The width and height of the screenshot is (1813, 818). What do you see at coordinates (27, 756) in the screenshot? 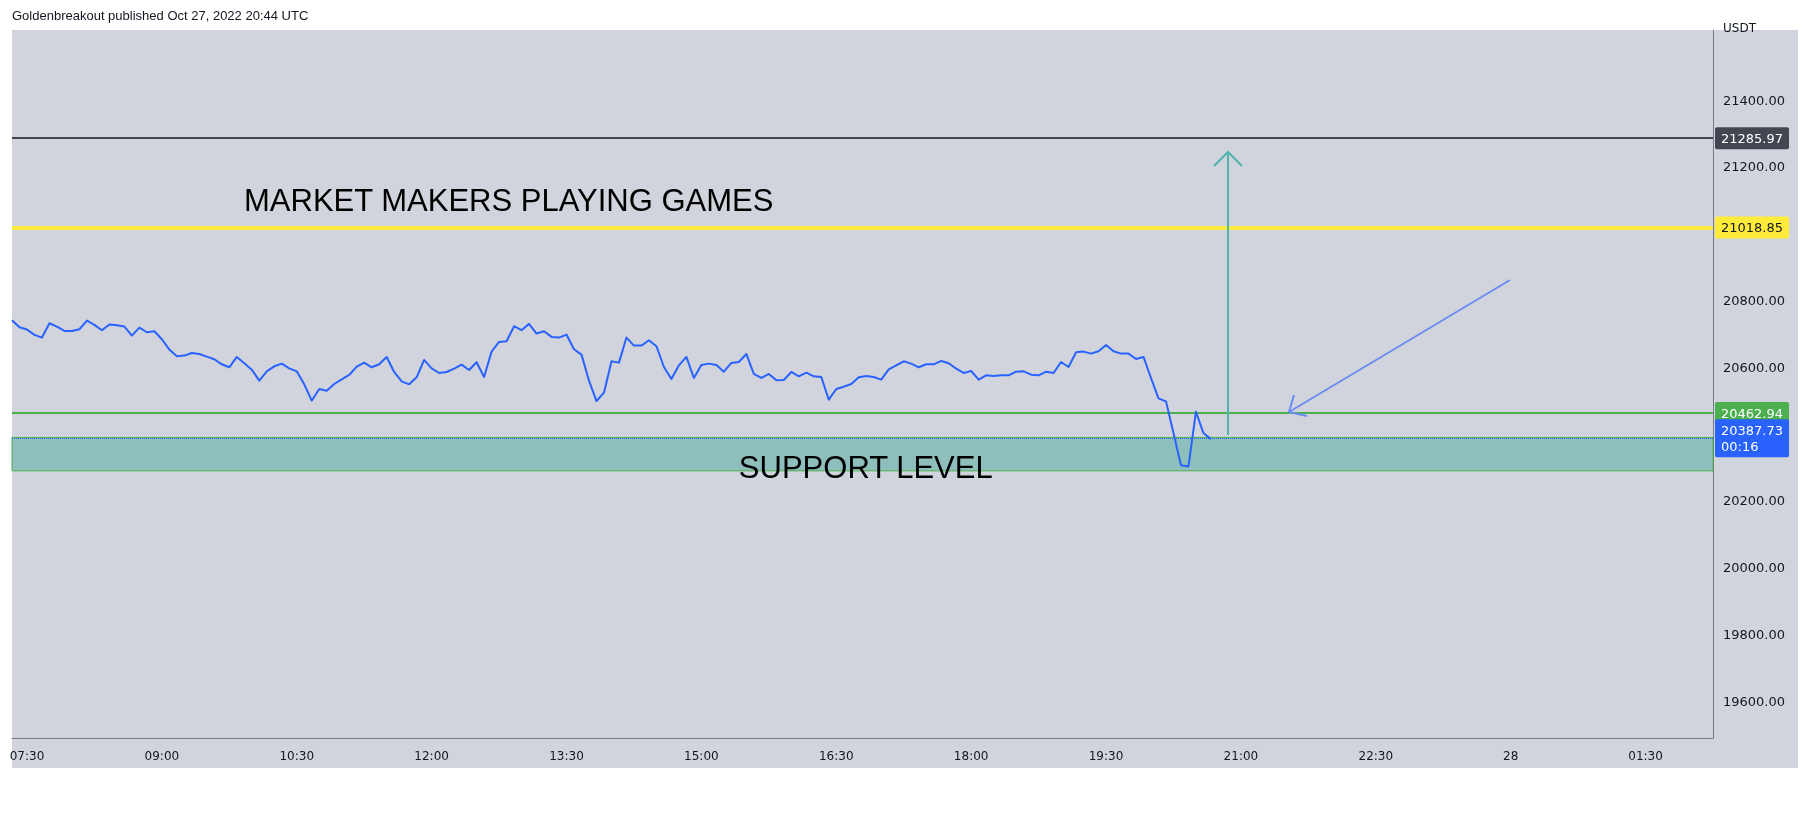
I see `x-tick-label: 07:30` at bounding box center [27, 756].